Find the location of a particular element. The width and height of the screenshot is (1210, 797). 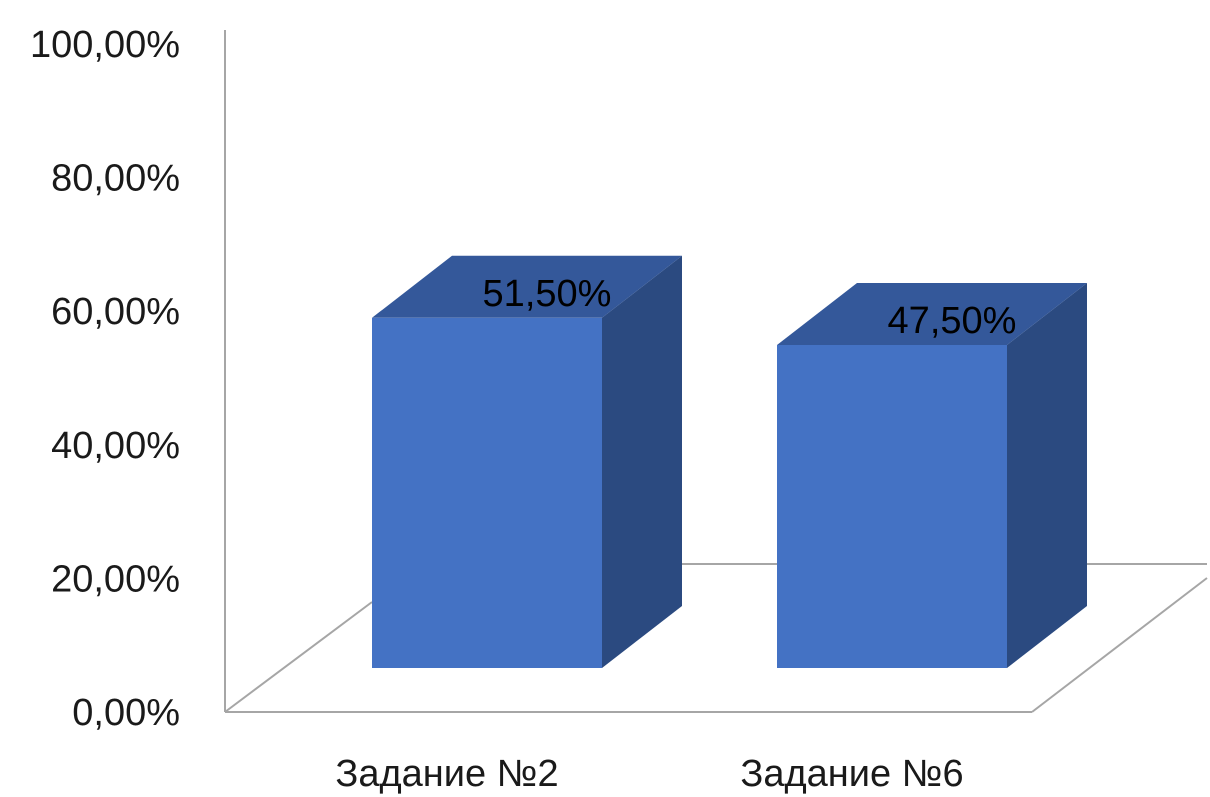

bar-group: 51,50% is located at coordinates (527, 462).